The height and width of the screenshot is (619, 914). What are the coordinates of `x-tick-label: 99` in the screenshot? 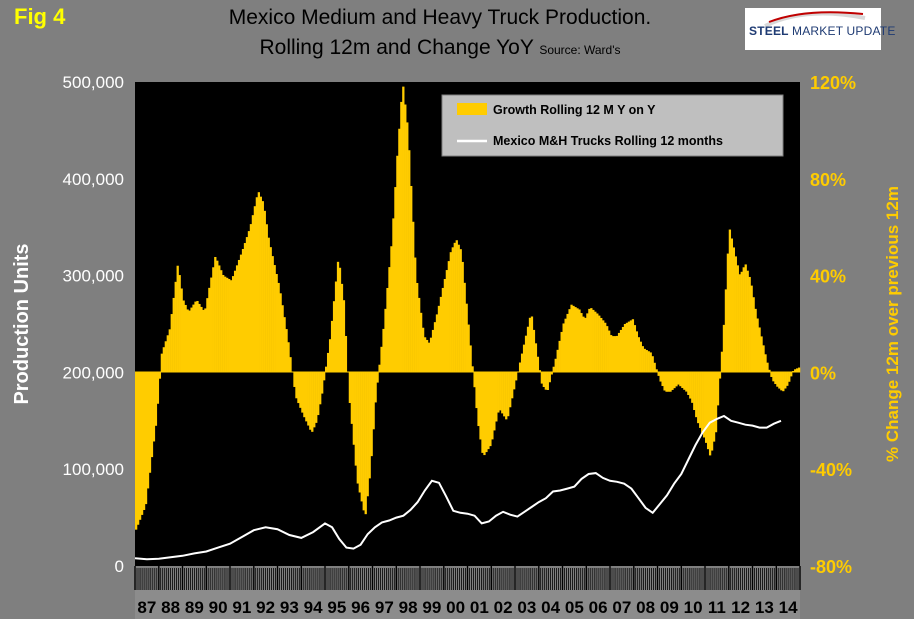 It's located at (431, 607).